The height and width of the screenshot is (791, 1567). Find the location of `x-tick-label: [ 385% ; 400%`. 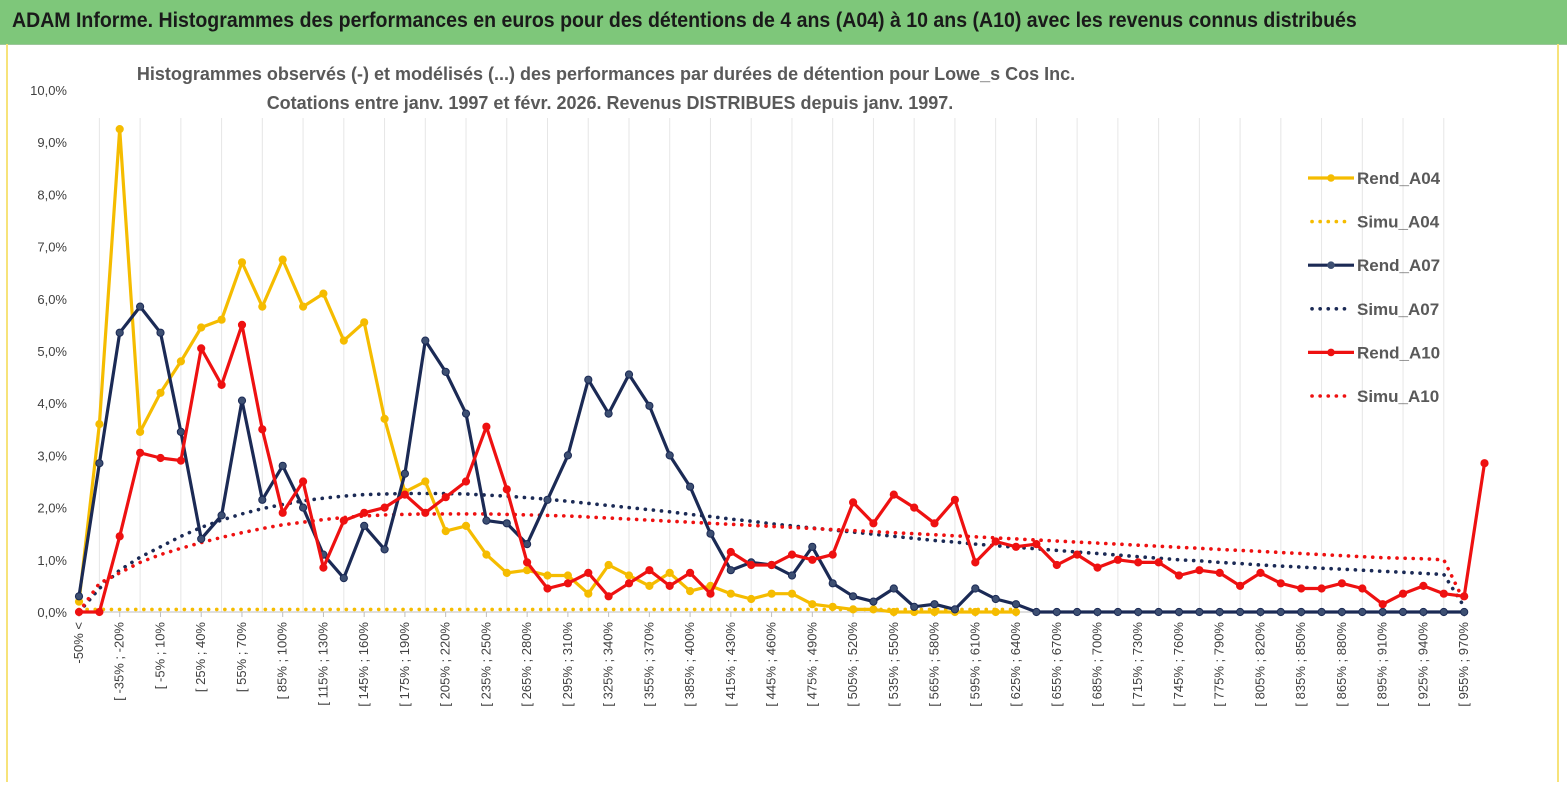

x-tick-label: [ 385% ; 400% is located at coordinates (689, 664).